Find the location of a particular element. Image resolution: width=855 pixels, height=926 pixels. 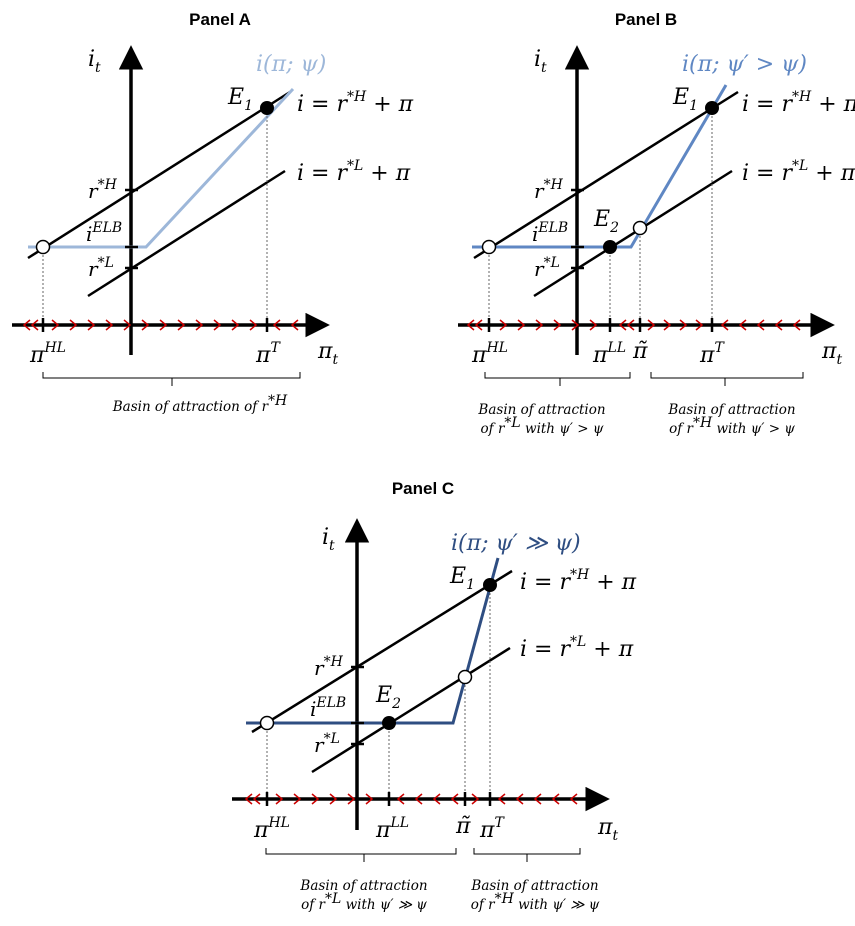

panel-a-title: Panel A is located at coordinates (220, 19).